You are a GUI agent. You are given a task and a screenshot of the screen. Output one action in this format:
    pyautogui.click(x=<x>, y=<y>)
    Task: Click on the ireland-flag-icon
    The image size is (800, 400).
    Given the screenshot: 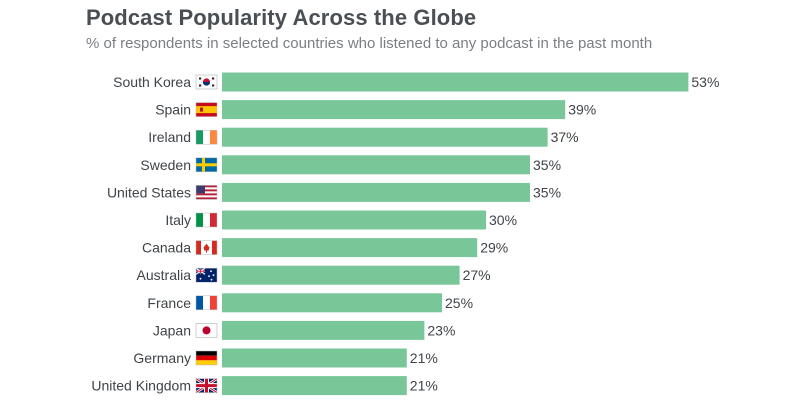 What is the action you would take?
    pyautogui.click(x=206, y=137)
    